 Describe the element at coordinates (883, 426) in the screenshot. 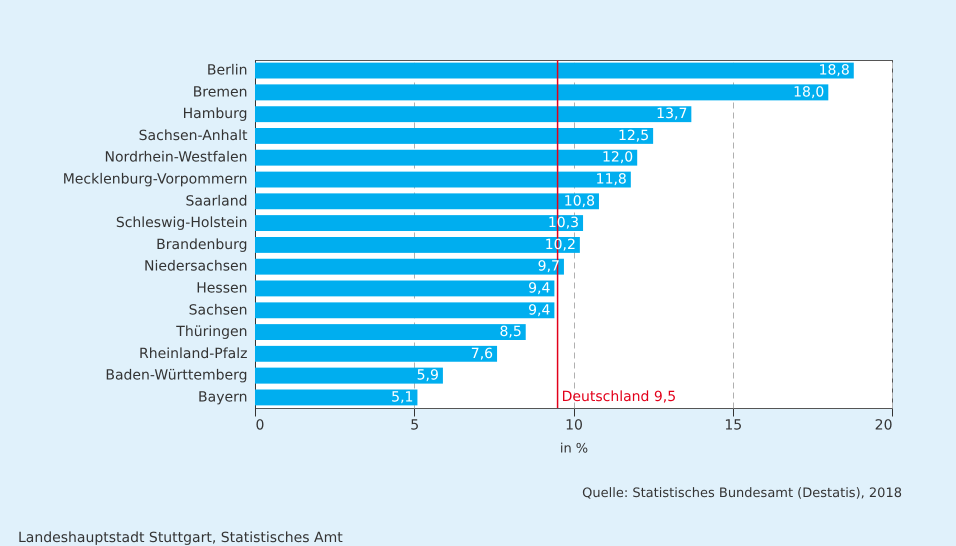

I see `x-tick-label: 20` at that location.